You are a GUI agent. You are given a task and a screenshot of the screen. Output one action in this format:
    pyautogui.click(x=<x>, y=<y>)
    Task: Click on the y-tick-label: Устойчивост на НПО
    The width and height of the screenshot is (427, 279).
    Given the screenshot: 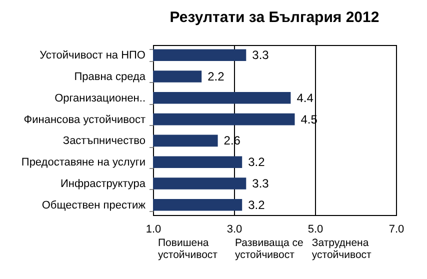 What is the action you would take?
    pyautogui.click(x=93, y=56)
    